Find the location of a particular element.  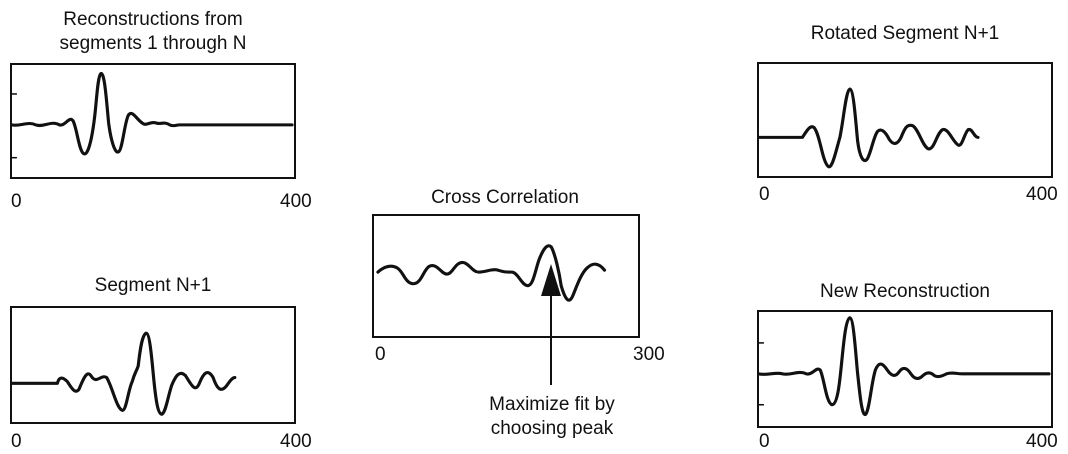

reconstructions-waveform is located at coordinates (152, 115).